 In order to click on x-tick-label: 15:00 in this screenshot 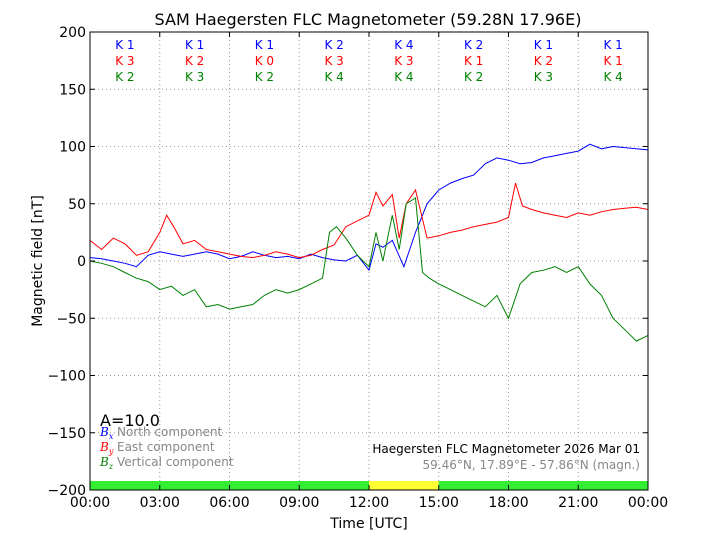, I will do `click(439, 503)`.